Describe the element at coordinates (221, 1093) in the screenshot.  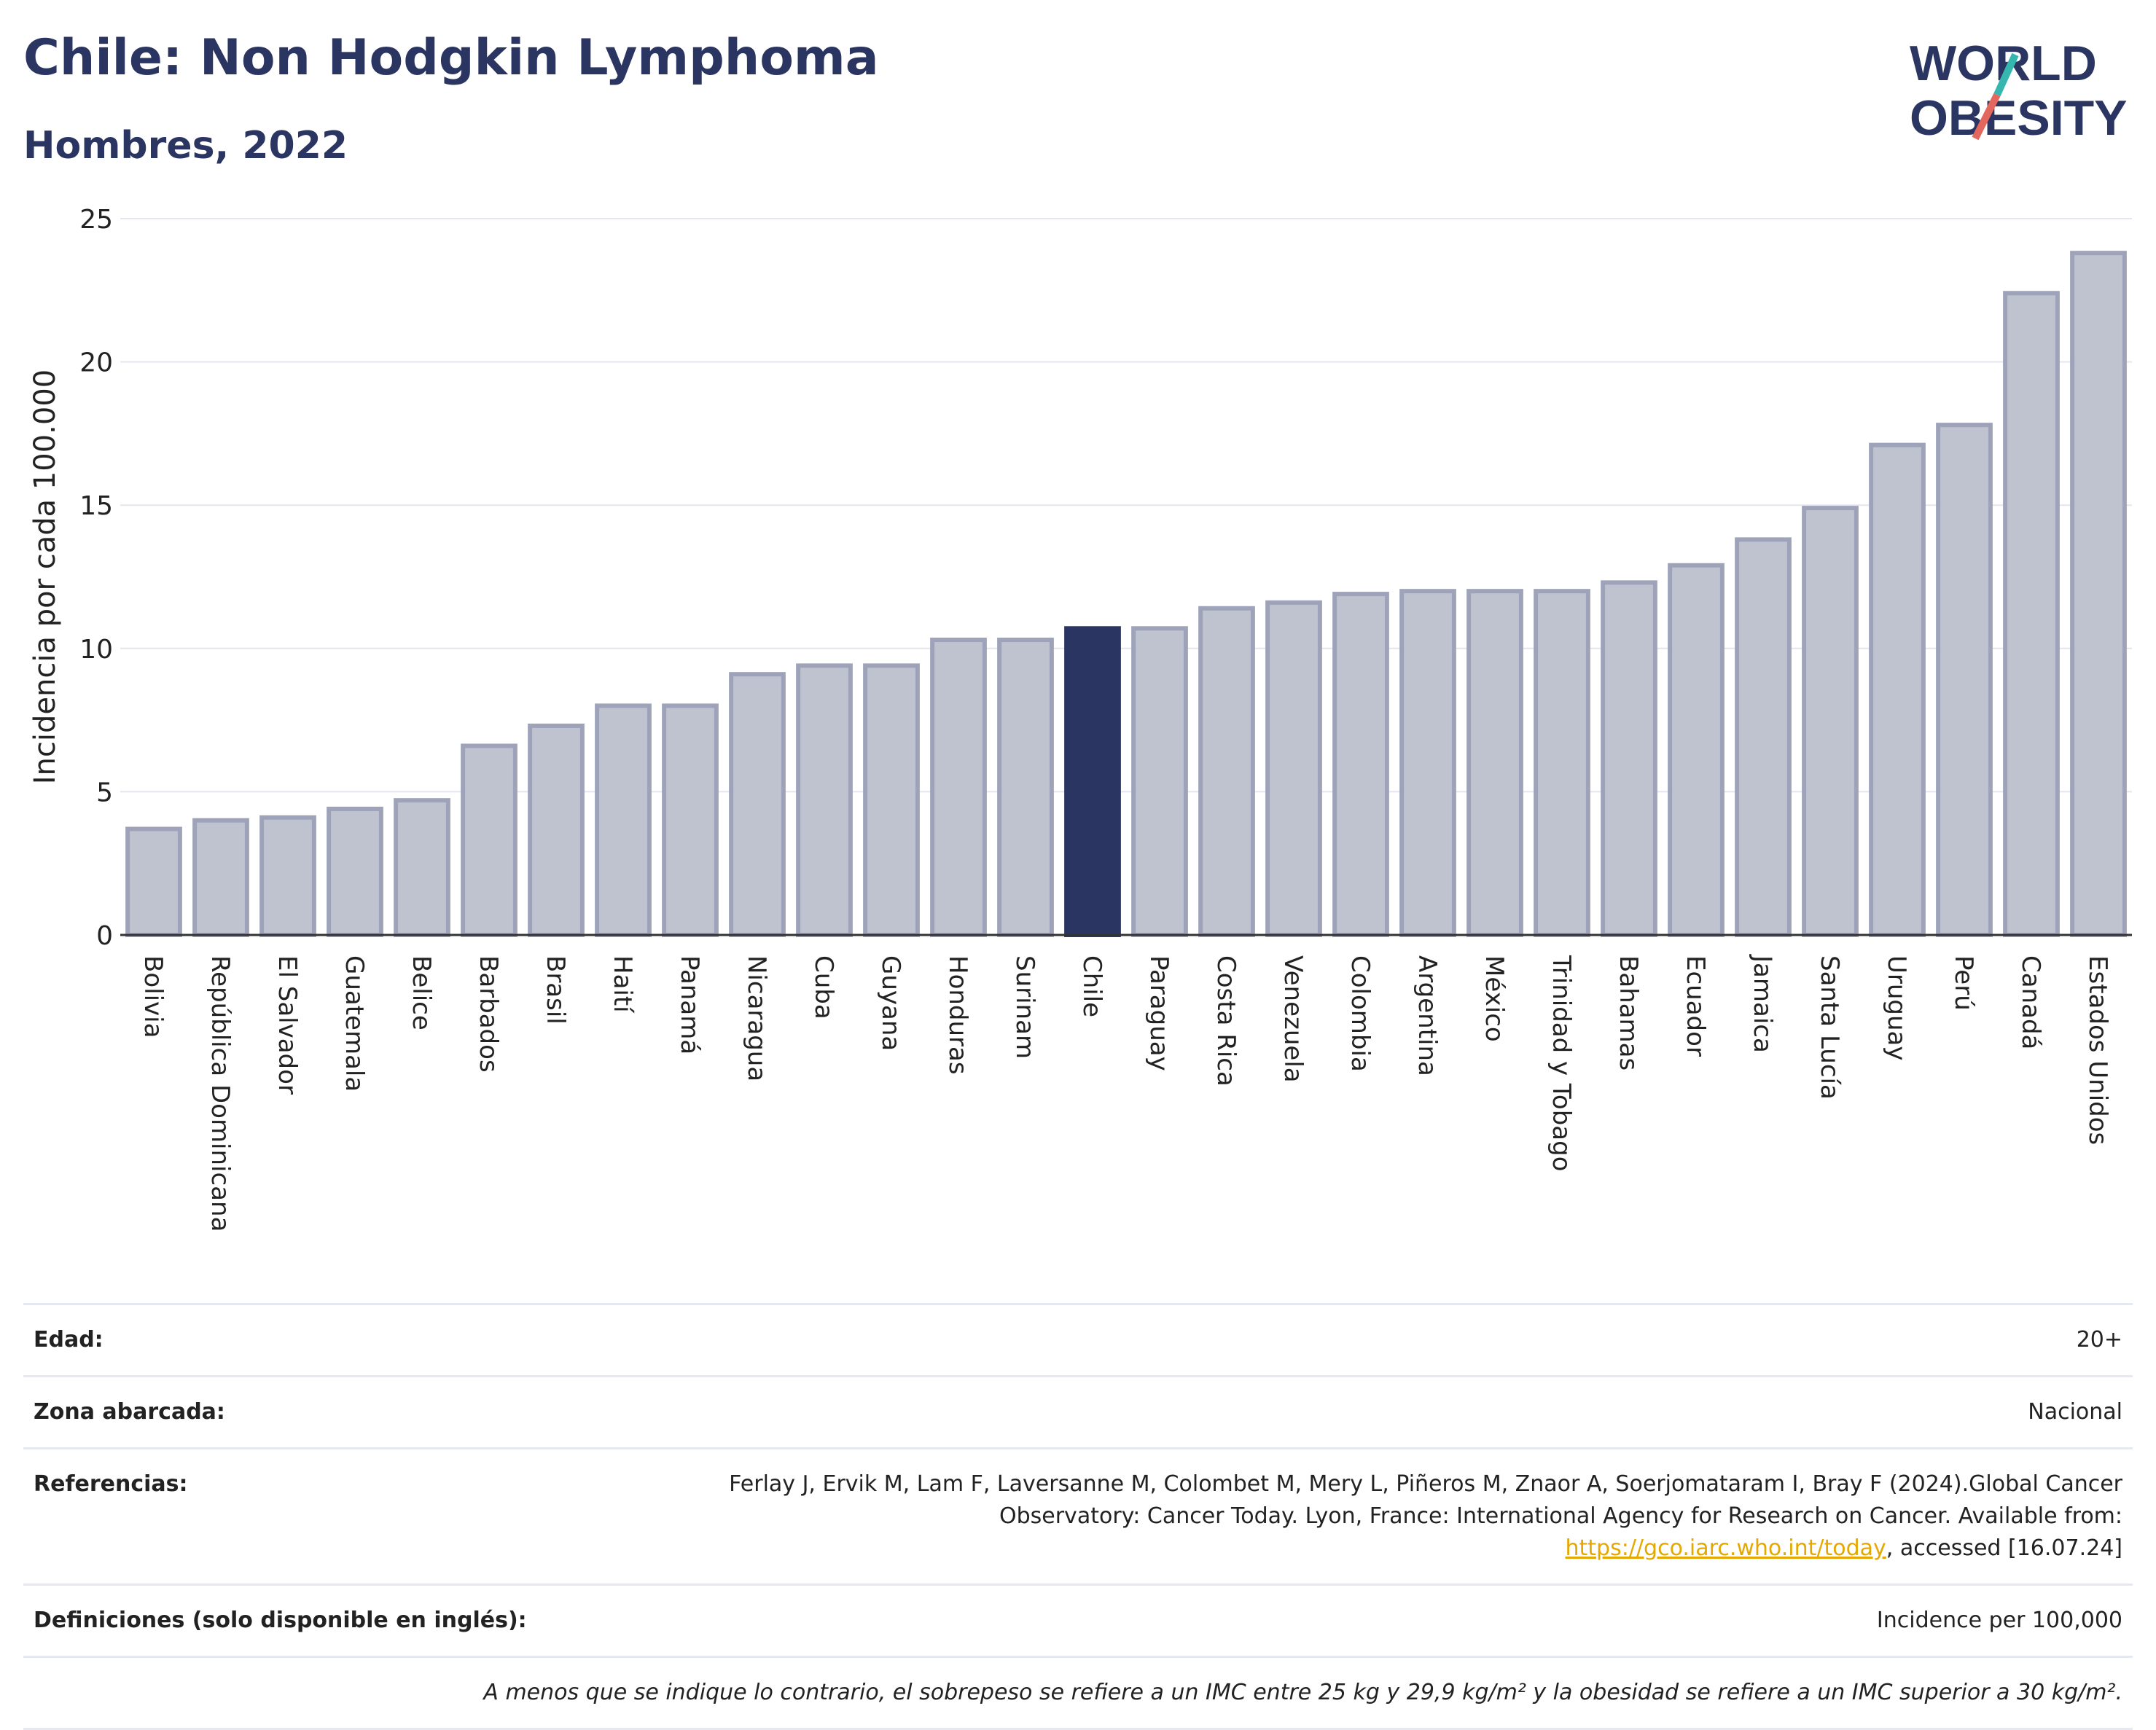
I see `x-tick-label: República Dominicana` at that location.